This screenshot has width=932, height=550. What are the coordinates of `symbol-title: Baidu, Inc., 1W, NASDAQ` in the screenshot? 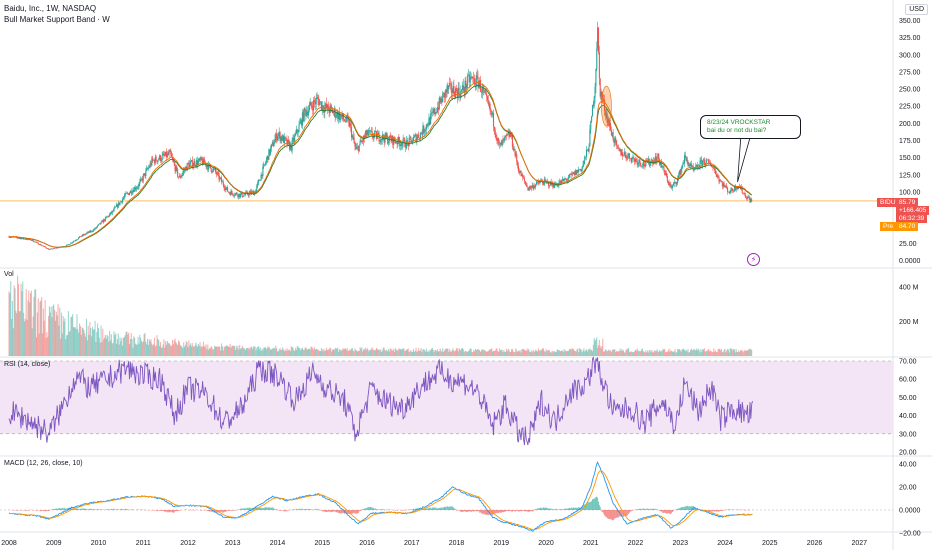 It's located at (50, 8).